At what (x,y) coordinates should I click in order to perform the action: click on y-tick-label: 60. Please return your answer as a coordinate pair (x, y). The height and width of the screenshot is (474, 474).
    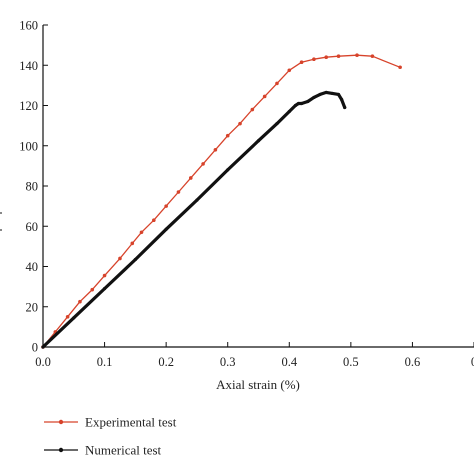
    Looking at the image, I should click on (32, 227).